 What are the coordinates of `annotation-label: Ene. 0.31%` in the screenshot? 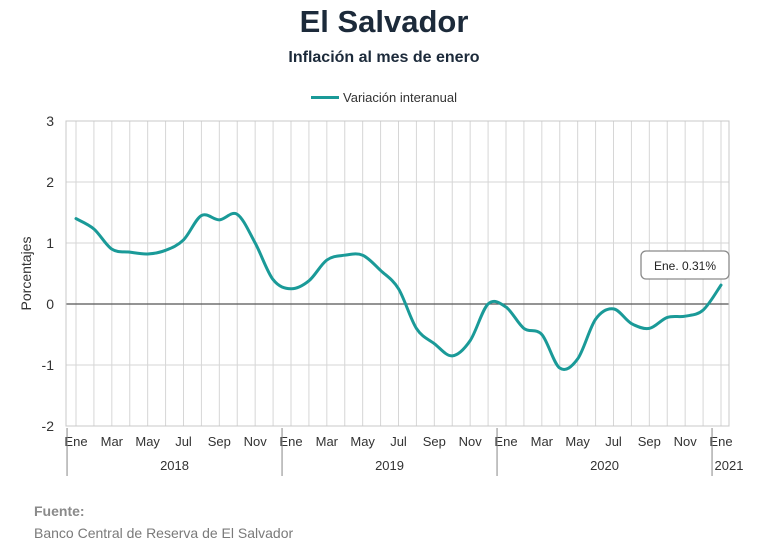 It's located at (685, 266).